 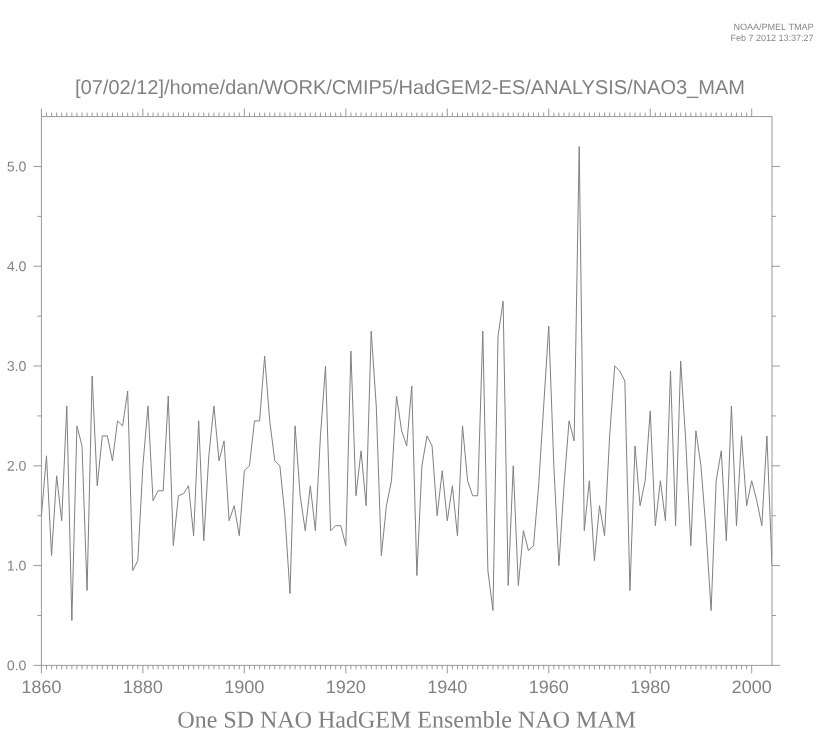 I want to click on x-tick-label: 2000, so click(x=752, y=687).